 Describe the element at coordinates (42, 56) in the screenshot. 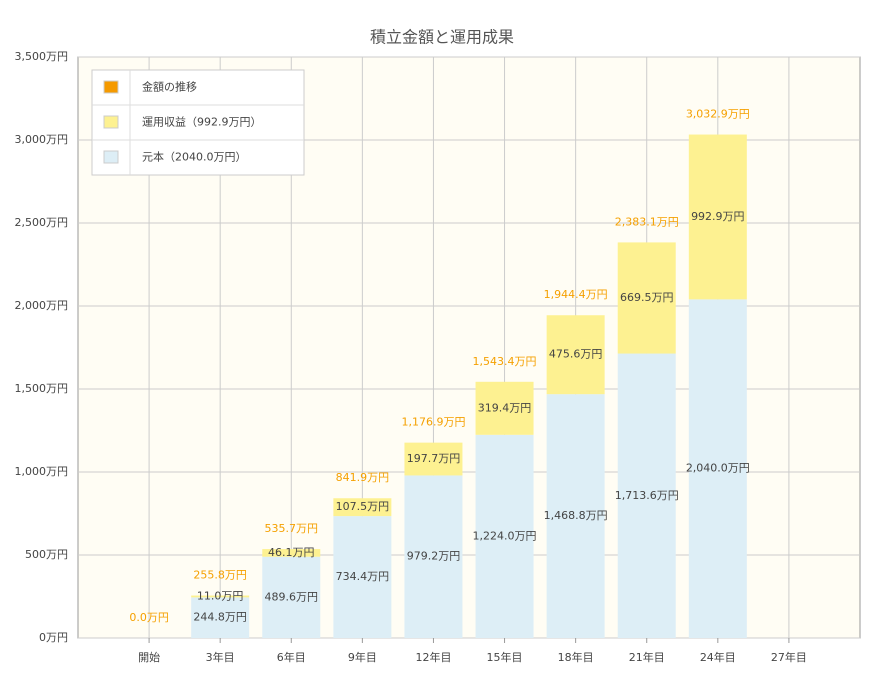

I see `y-tick-label: 3,500万円` at that location.